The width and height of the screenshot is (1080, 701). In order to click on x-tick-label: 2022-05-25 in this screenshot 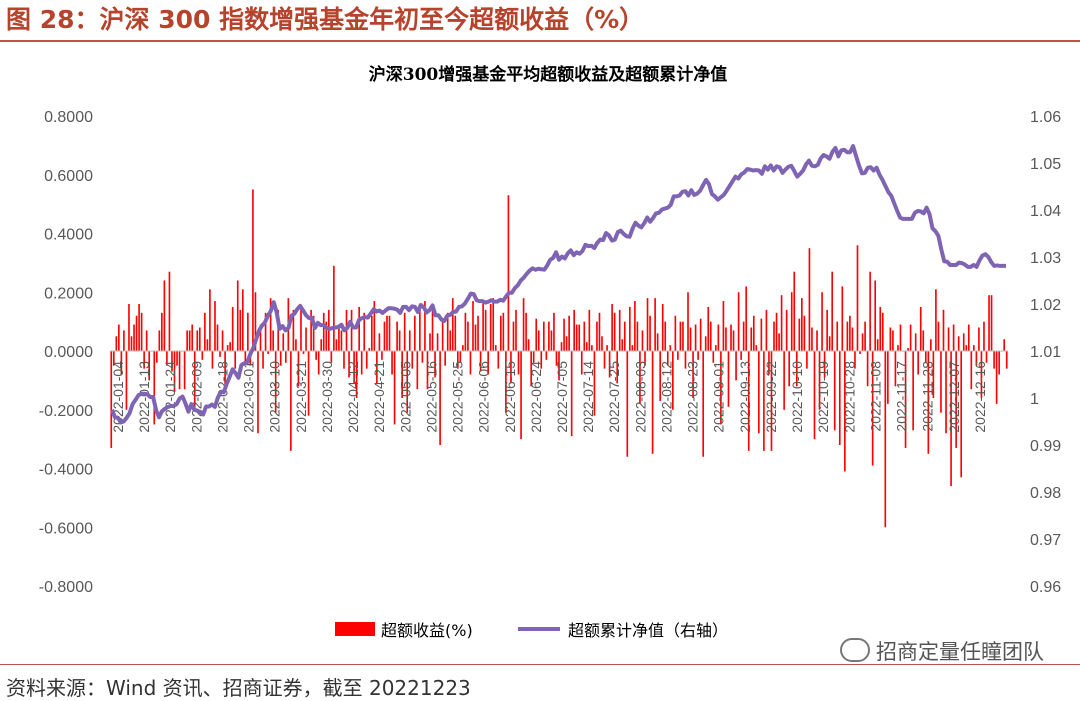, I will do `click(458, 397)`.